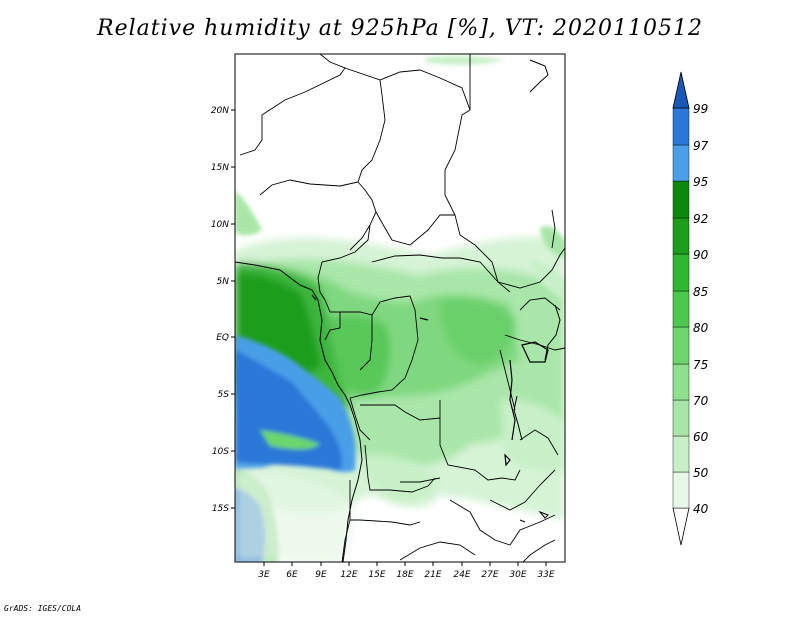 Image resolution: width=800 pixels, height=618 pixels. Describe the element at coordinates (701, 255) in the screenshot. I see `colorbar-label: 90` at that location.